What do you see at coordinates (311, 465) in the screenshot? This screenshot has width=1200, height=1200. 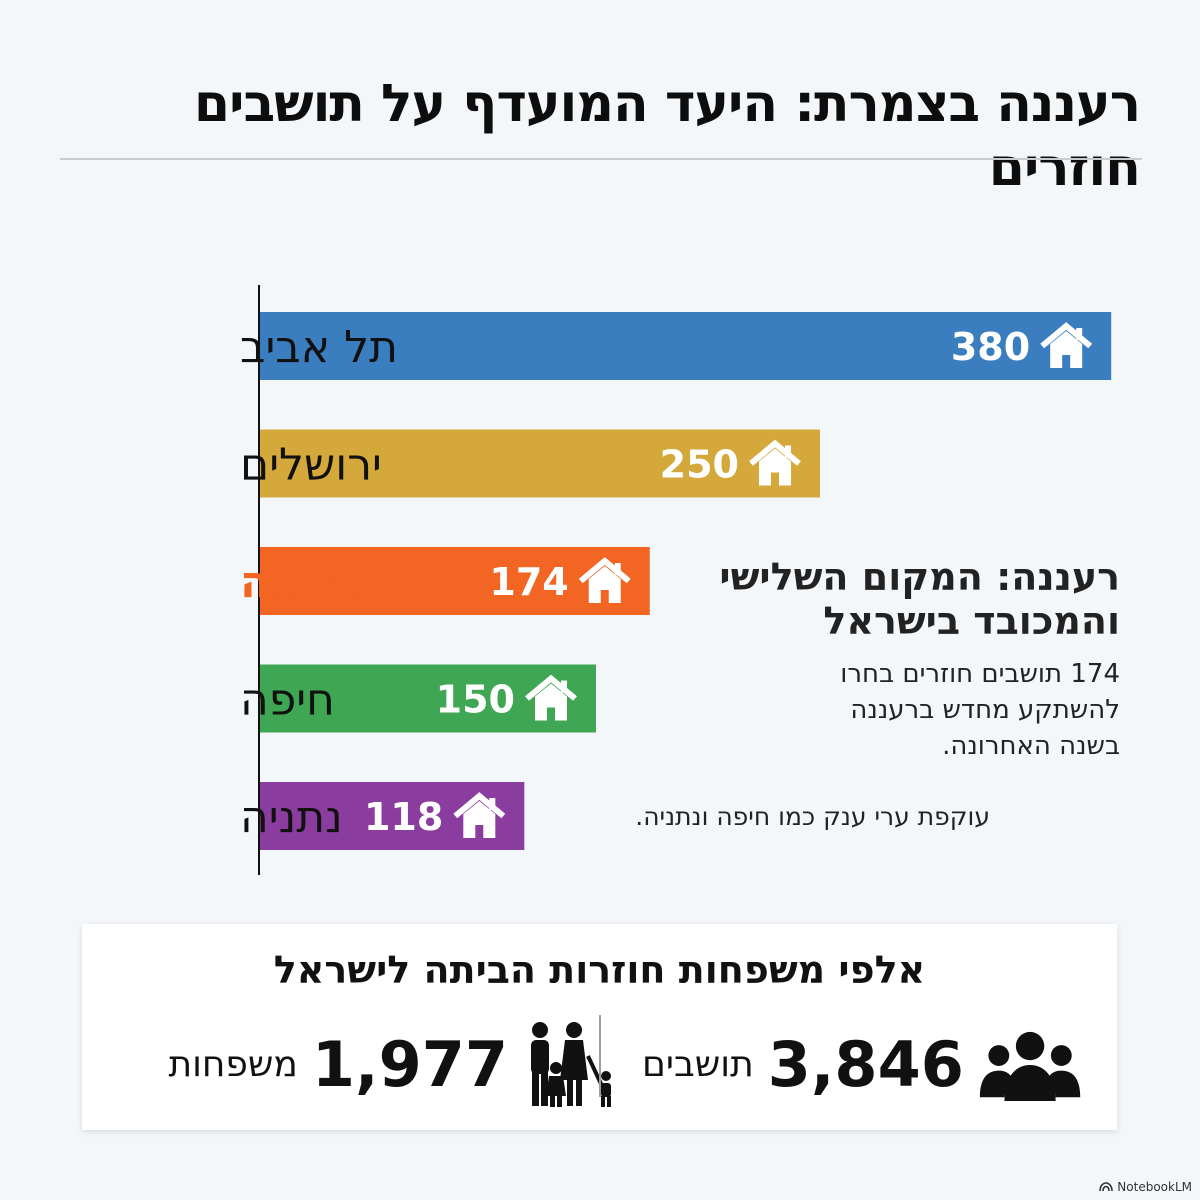 I see `category-label: ירושלים` at bounding box center [311, 465].